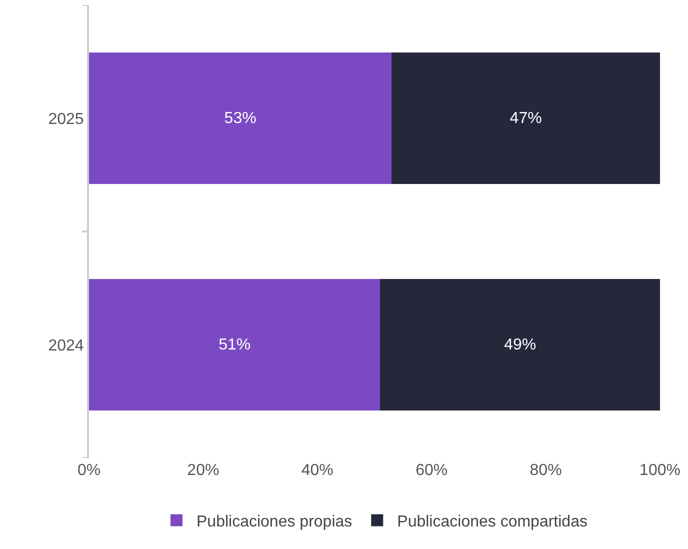  I want to click on y-tick-label: 2024, so click(66, 345).